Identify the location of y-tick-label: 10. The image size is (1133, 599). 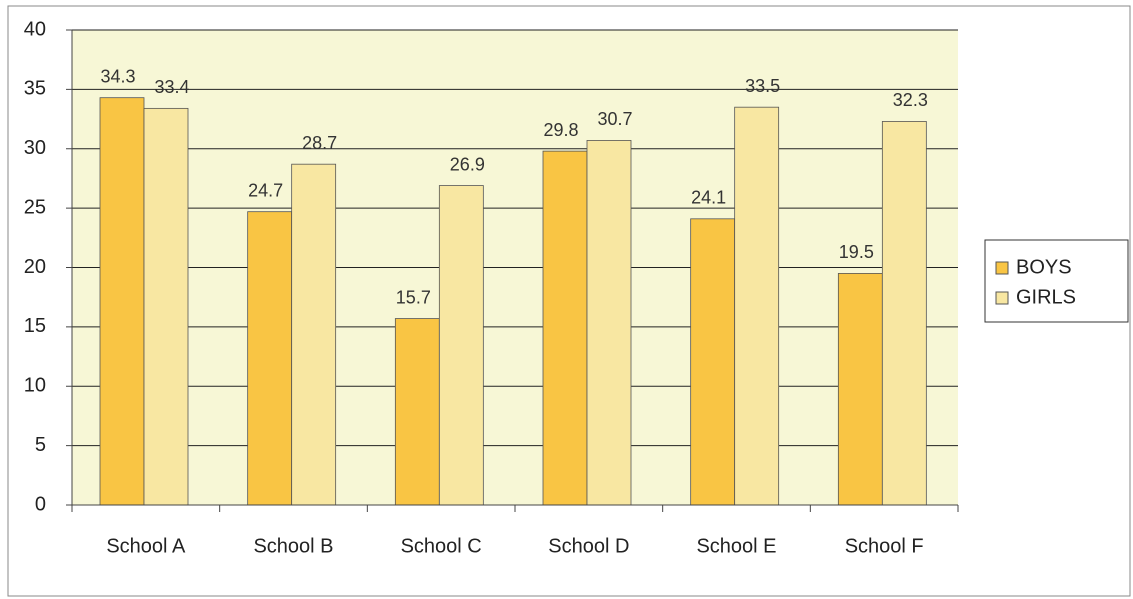
(35, 386).